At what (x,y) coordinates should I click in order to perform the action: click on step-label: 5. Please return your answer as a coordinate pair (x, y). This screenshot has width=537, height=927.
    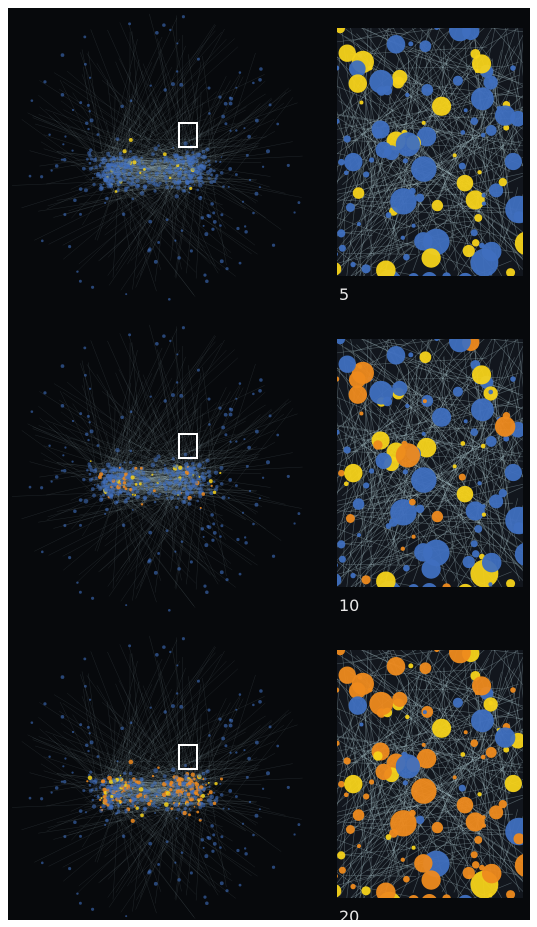
    Looking at the image, I should click on (344, 294).